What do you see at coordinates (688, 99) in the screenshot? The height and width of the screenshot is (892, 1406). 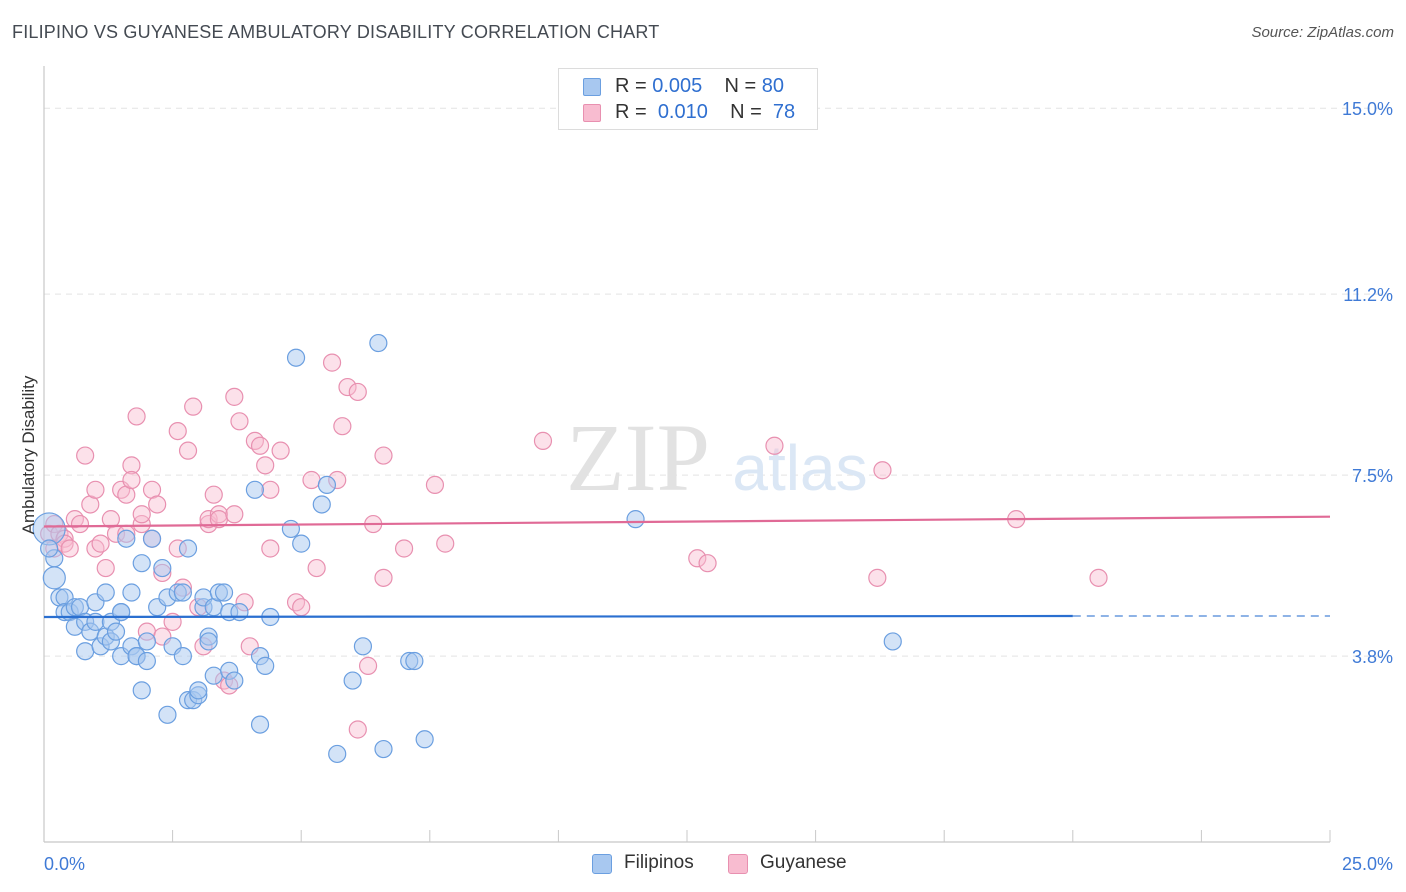 I see `correlation-legend: R = 0.005 N = 80 R = 0.010 N = 78` at bounding box center [688, 99].